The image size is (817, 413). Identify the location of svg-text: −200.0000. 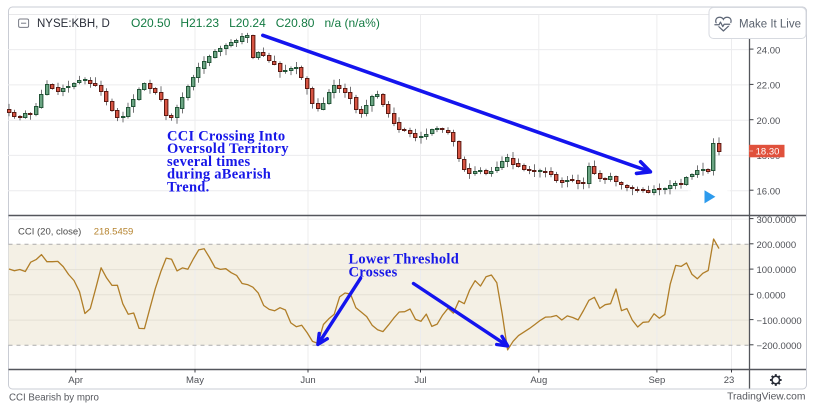
(779, 346).